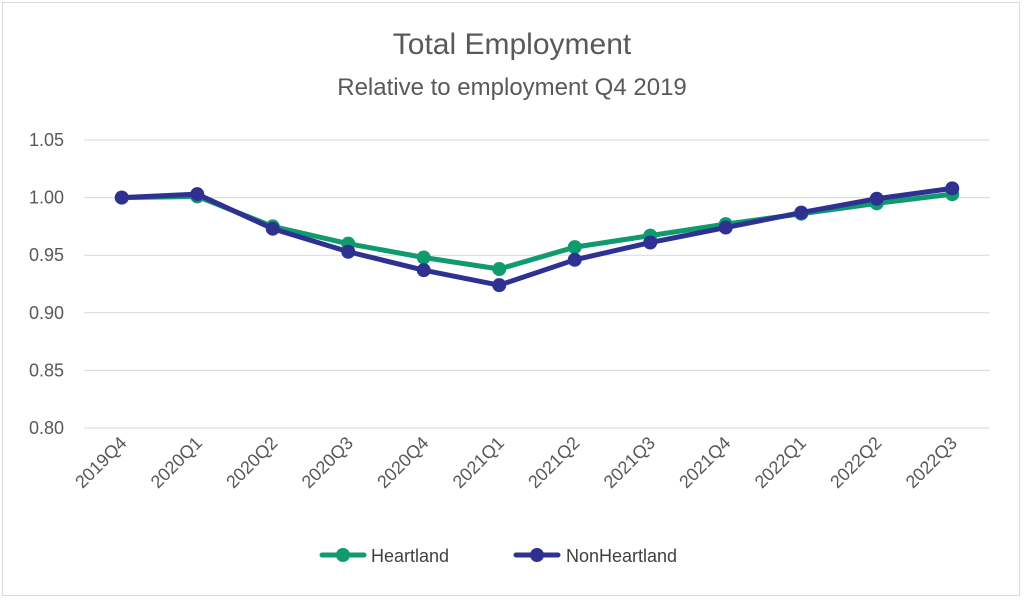 The width and height of the screenshot is (1024, 600). Describe the element at coordinates (621, 556) in the screenshot. I see `legend-label: NonHeartland` at that location.